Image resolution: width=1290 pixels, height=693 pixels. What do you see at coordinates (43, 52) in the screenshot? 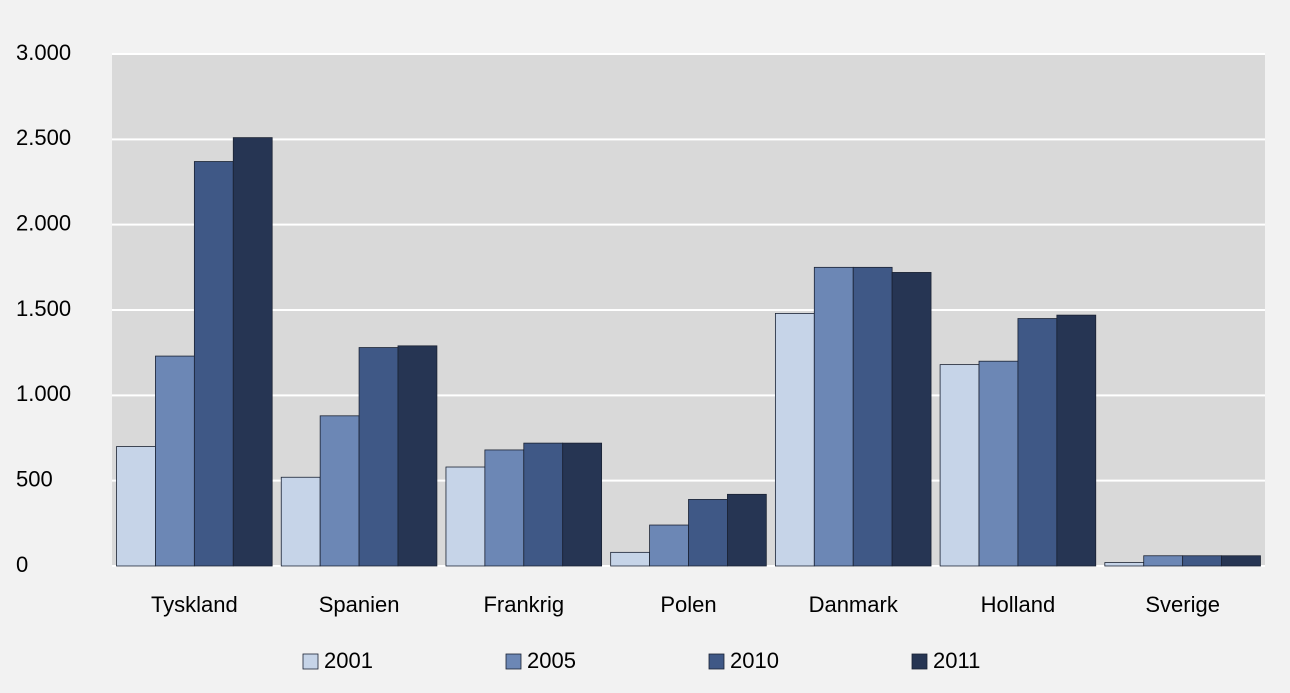
I see `y-tick-label: 3.000` at bounding box center [43, 52].